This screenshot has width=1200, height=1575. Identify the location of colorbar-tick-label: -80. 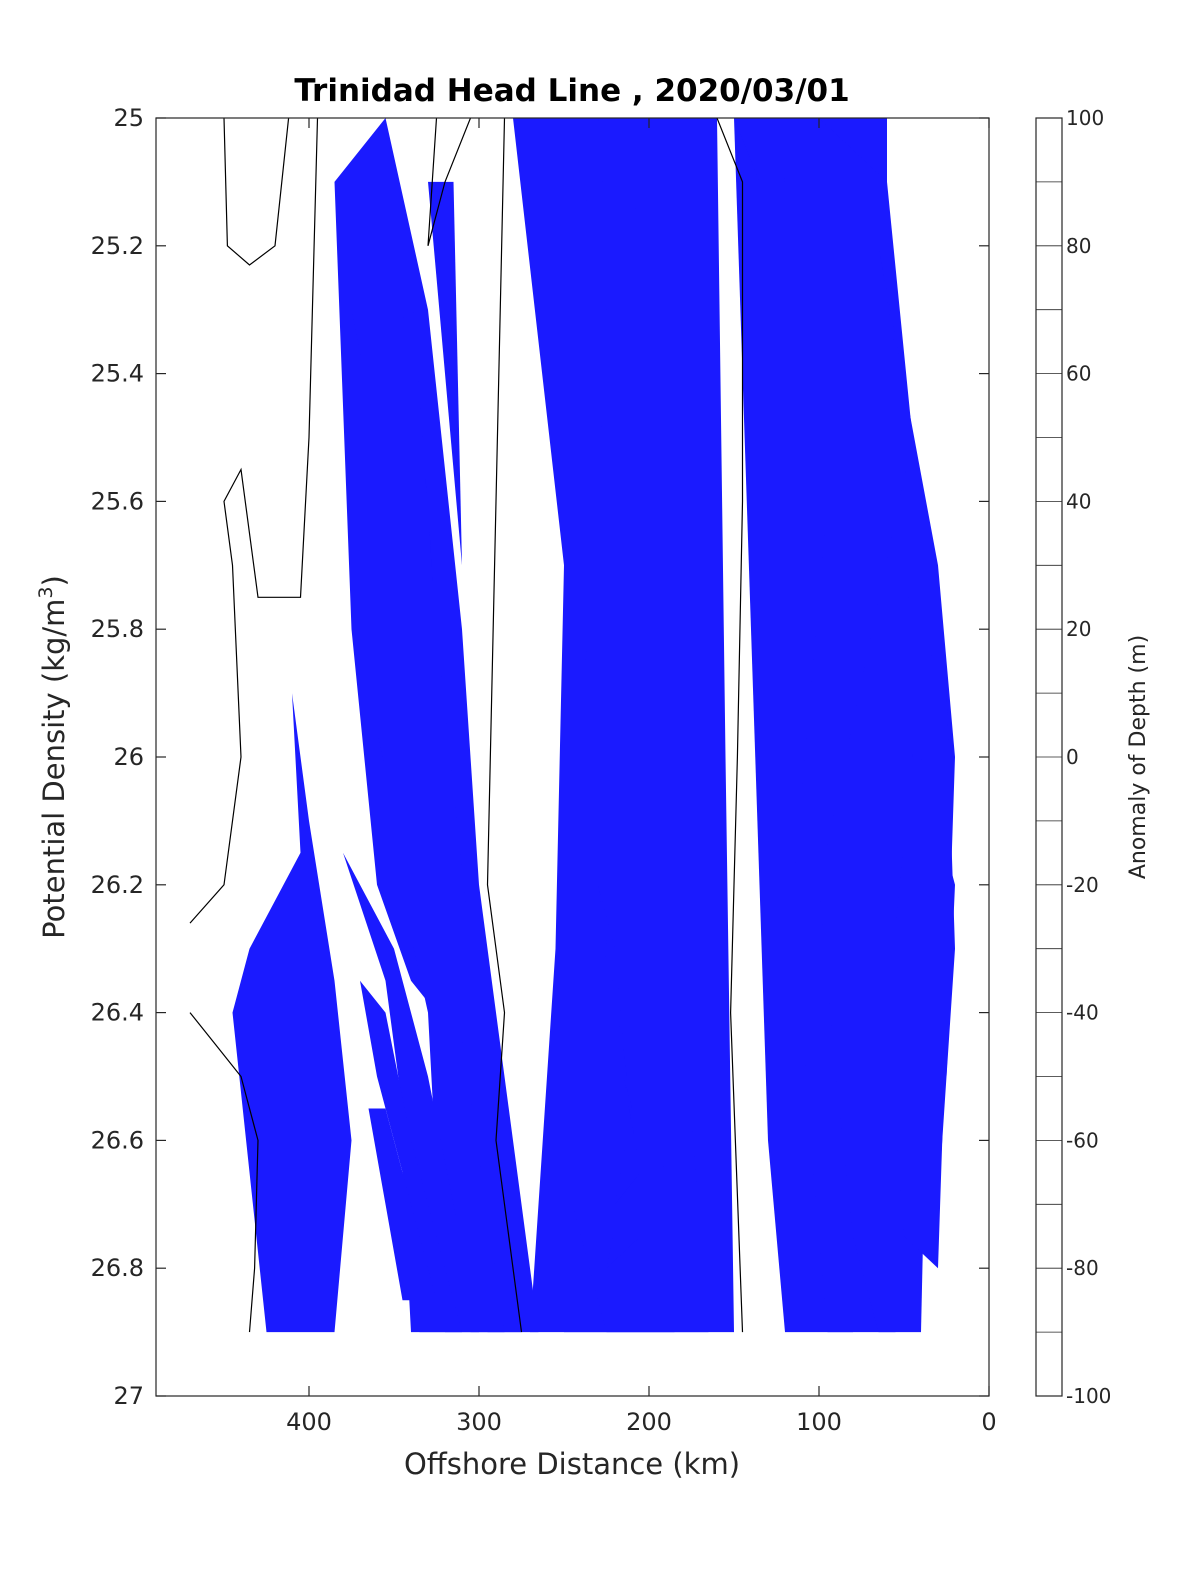
(1082, 1268).